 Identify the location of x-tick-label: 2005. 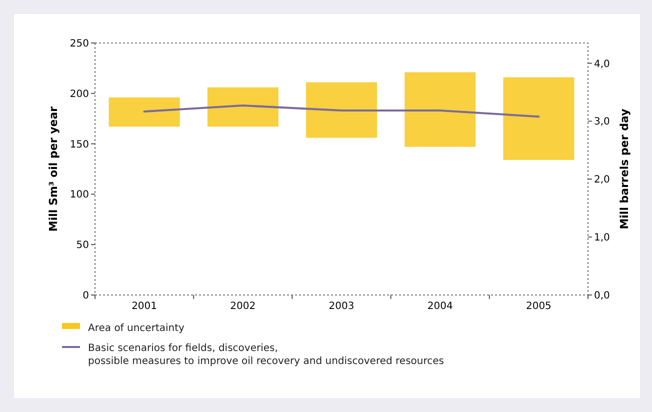
(539, 306).